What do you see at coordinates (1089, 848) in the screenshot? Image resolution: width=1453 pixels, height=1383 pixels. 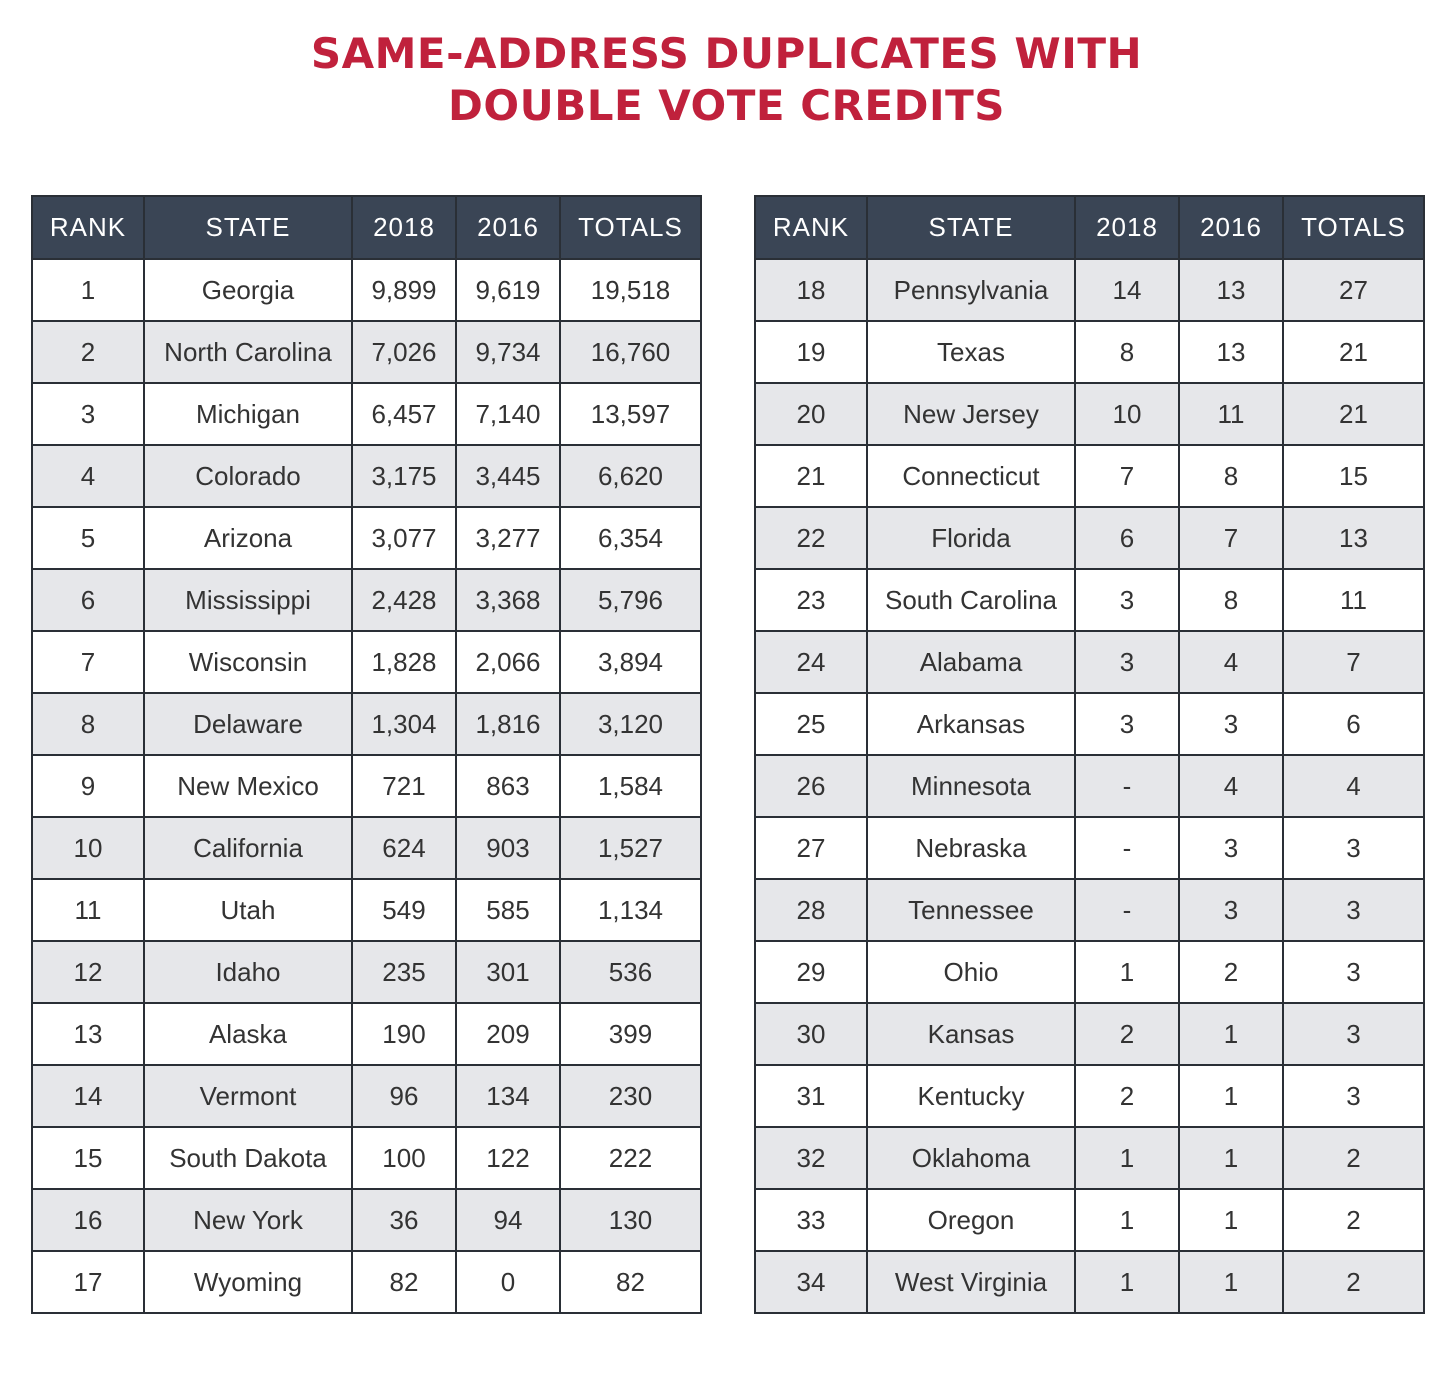 I see `table-row: 27 Nebraska -3 3` at bounding box center [1089, 848].